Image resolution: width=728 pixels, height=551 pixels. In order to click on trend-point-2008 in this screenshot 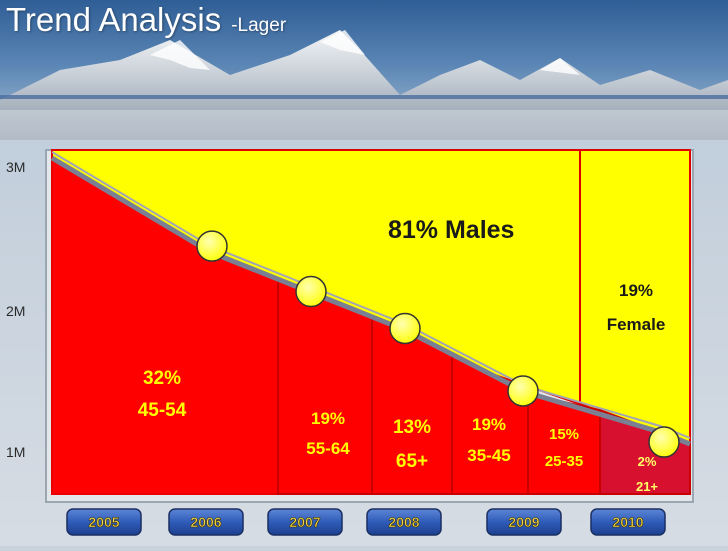, I will do `click(405, 328)`.